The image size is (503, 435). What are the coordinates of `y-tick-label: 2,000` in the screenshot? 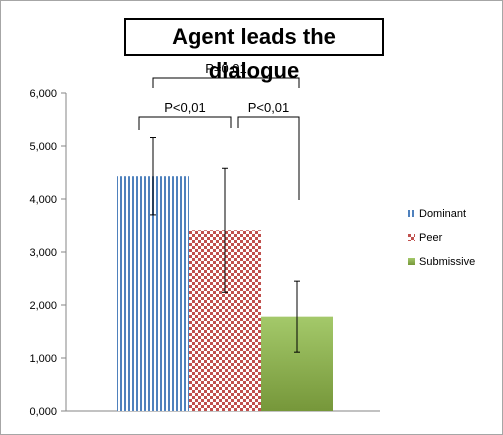 It's located at (43, 306).